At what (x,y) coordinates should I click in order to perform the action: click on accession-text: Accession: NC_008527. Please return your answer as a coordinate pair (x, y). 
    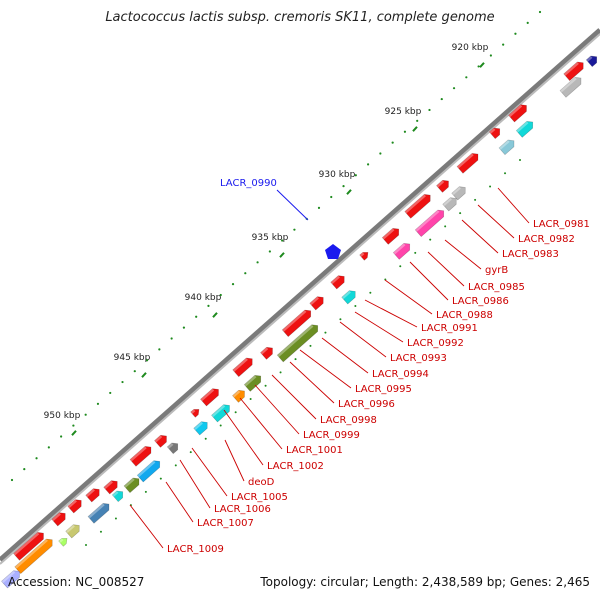
    Looking at the image, I should click on (76, 582).